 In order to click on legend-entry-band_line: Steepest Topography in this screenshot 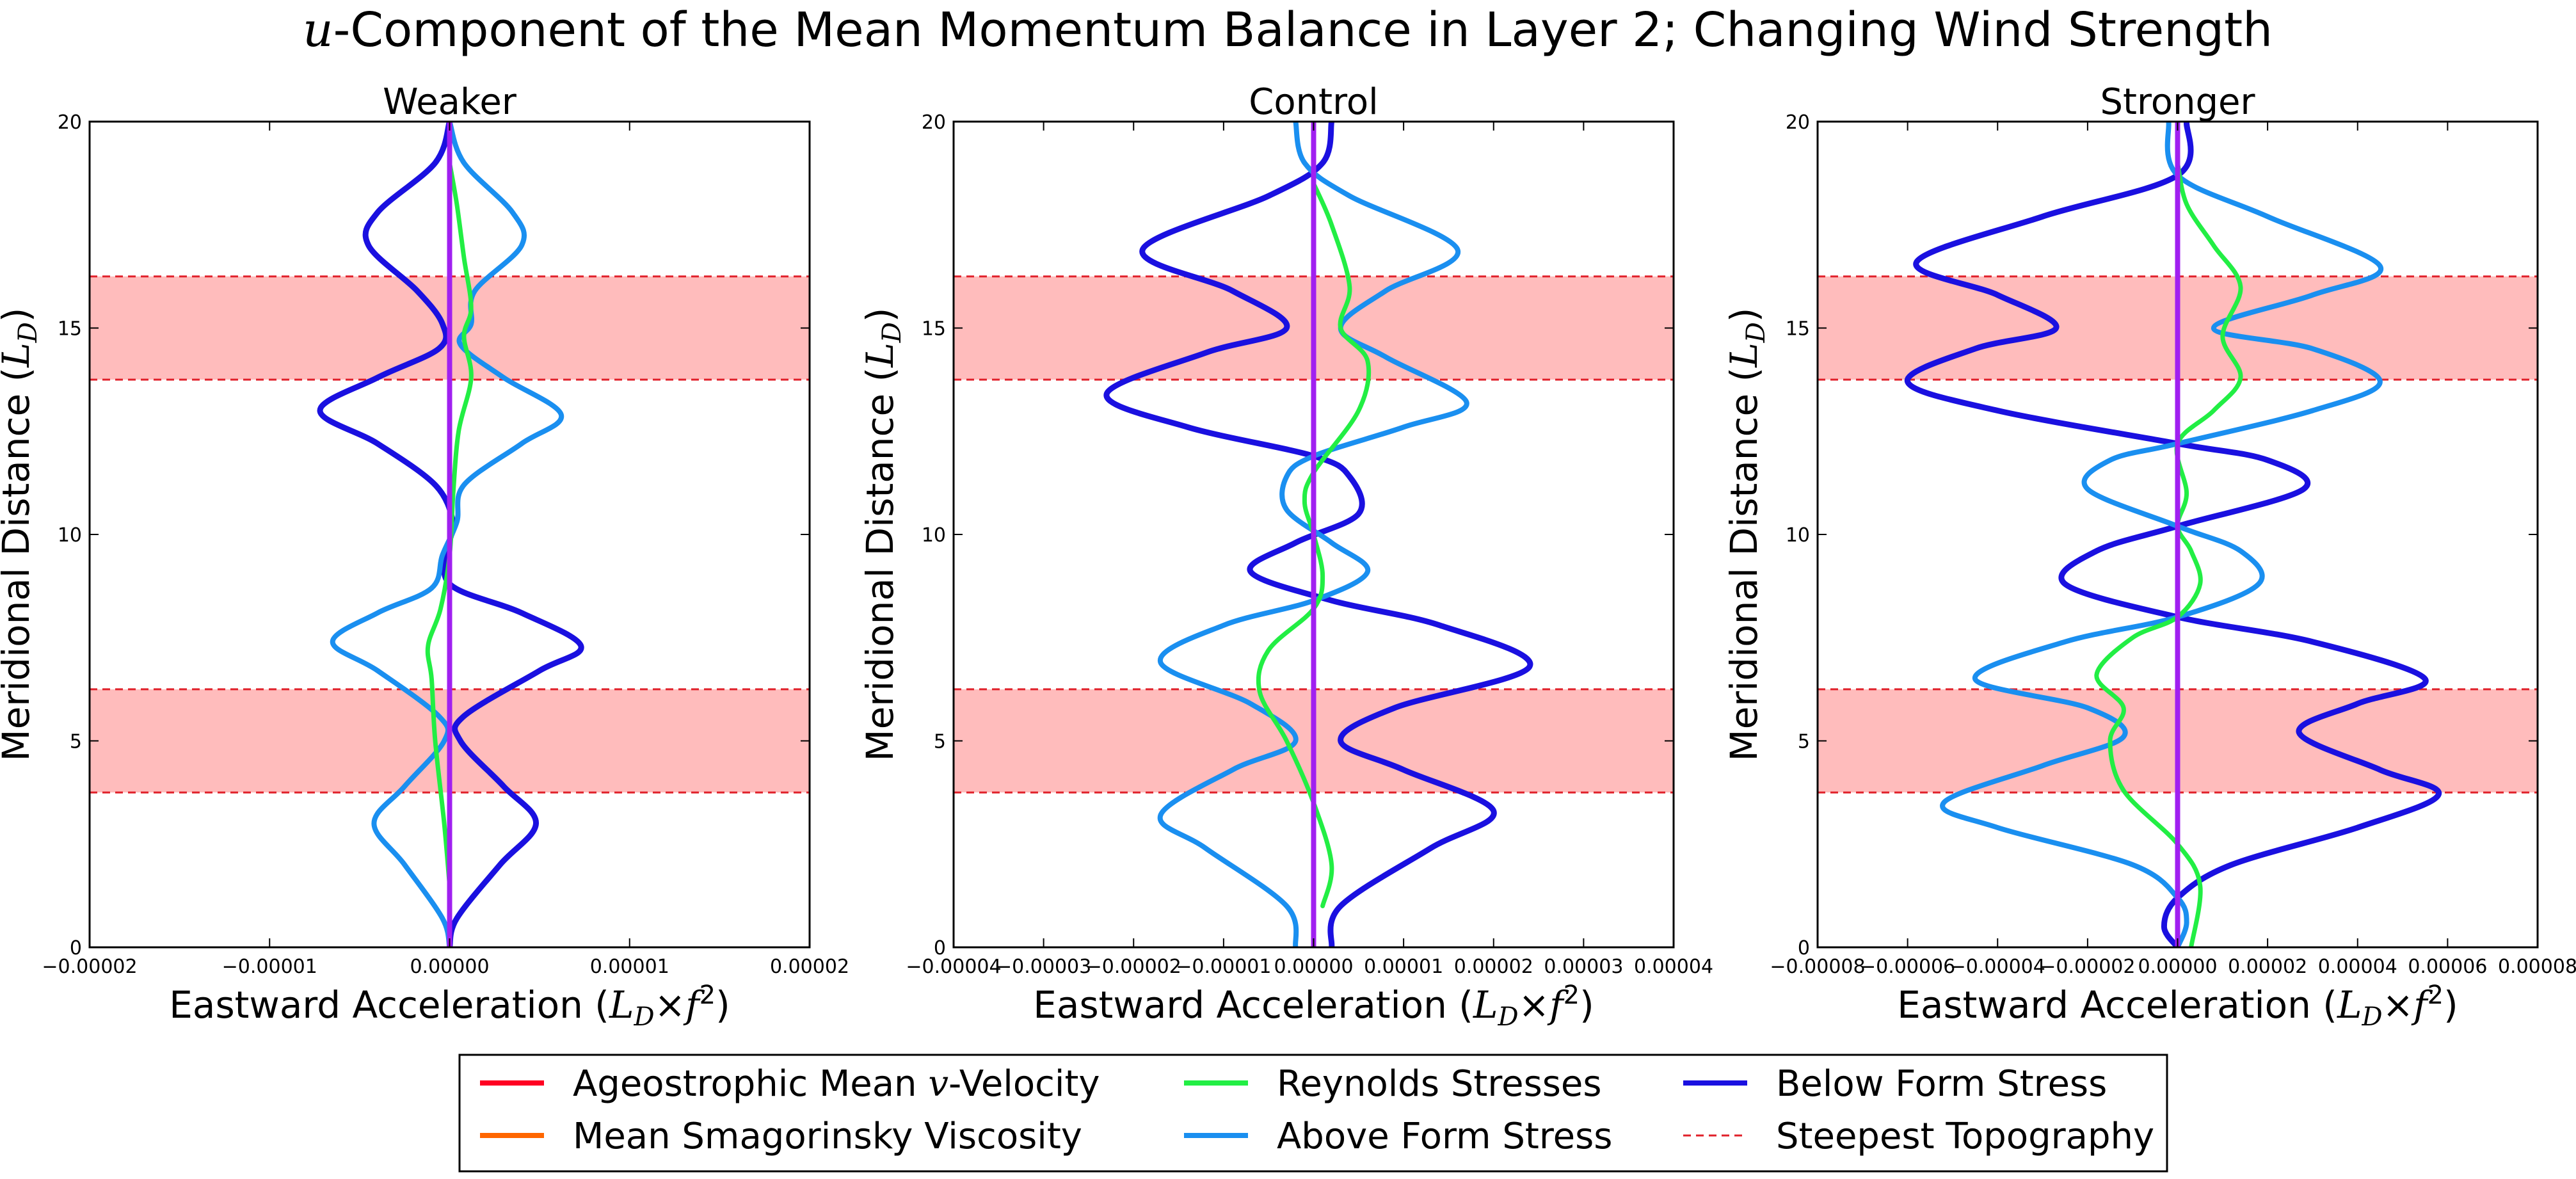, I will do `click(1918, 1136)`.